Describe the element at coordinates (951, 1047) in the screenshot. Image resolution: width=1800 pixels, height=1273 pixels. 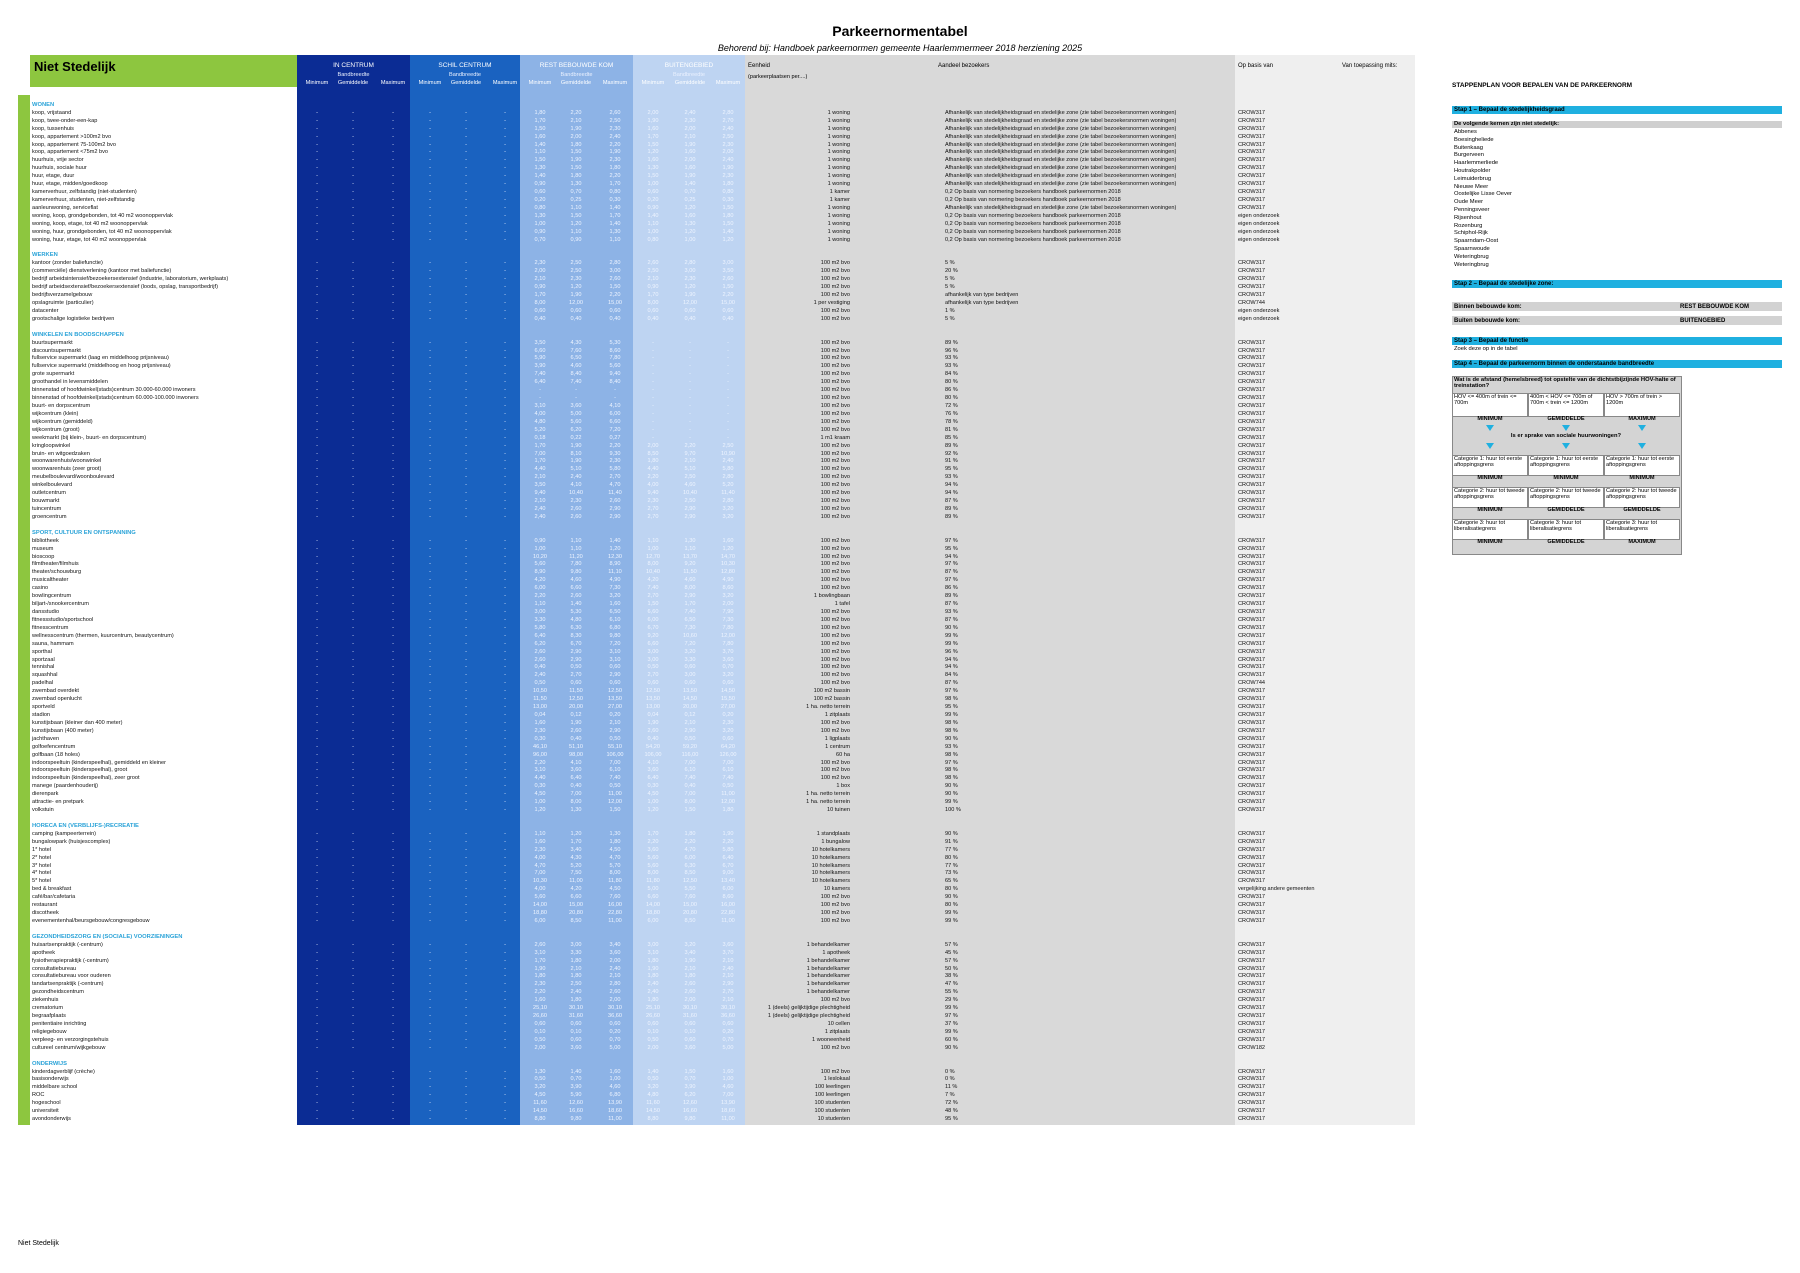
I see `visitor-cell: 90 %` at that location.